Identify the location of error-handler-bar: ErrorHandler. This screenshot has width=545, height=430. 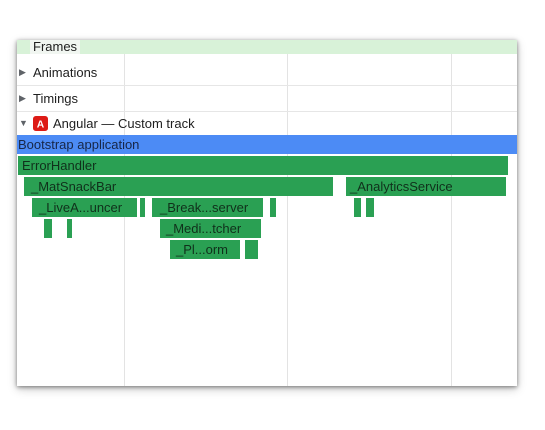
(263, 165).